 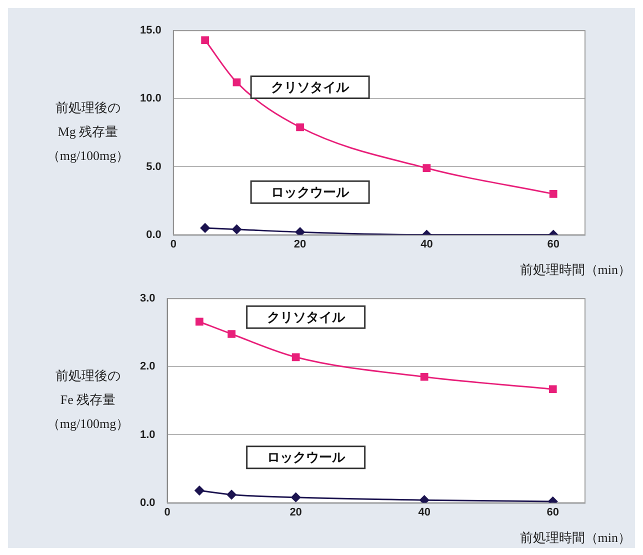 What do you see at coordinates (88, 400) in the screenshot?
I see `y-axis-title: 前処理後のFe 残存量（mg/100mg）` at bounding box center [88, 400].